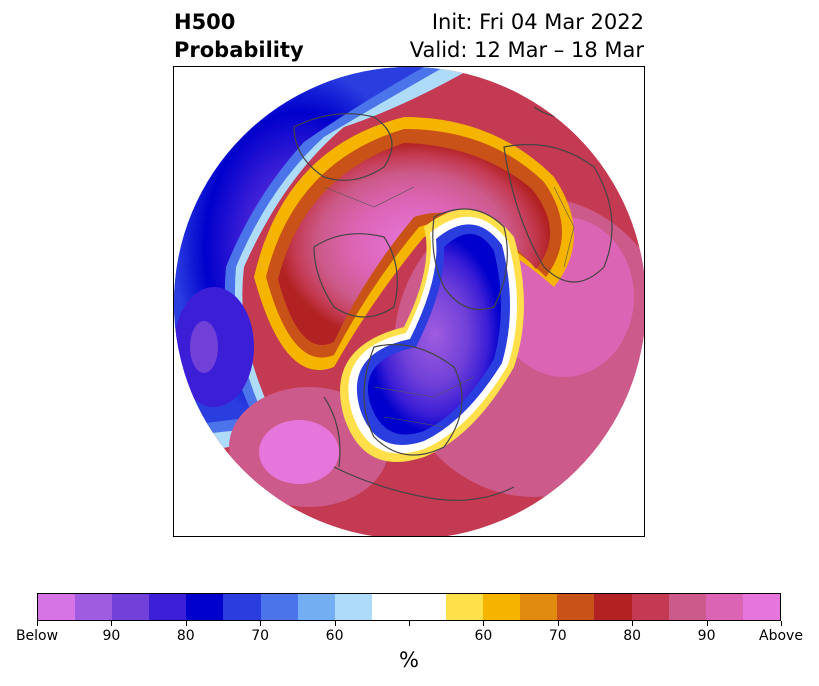  Describe the element at coordinates (37, 636) in the screenshot. I see `colorbar-tick-label: Below` at that location.